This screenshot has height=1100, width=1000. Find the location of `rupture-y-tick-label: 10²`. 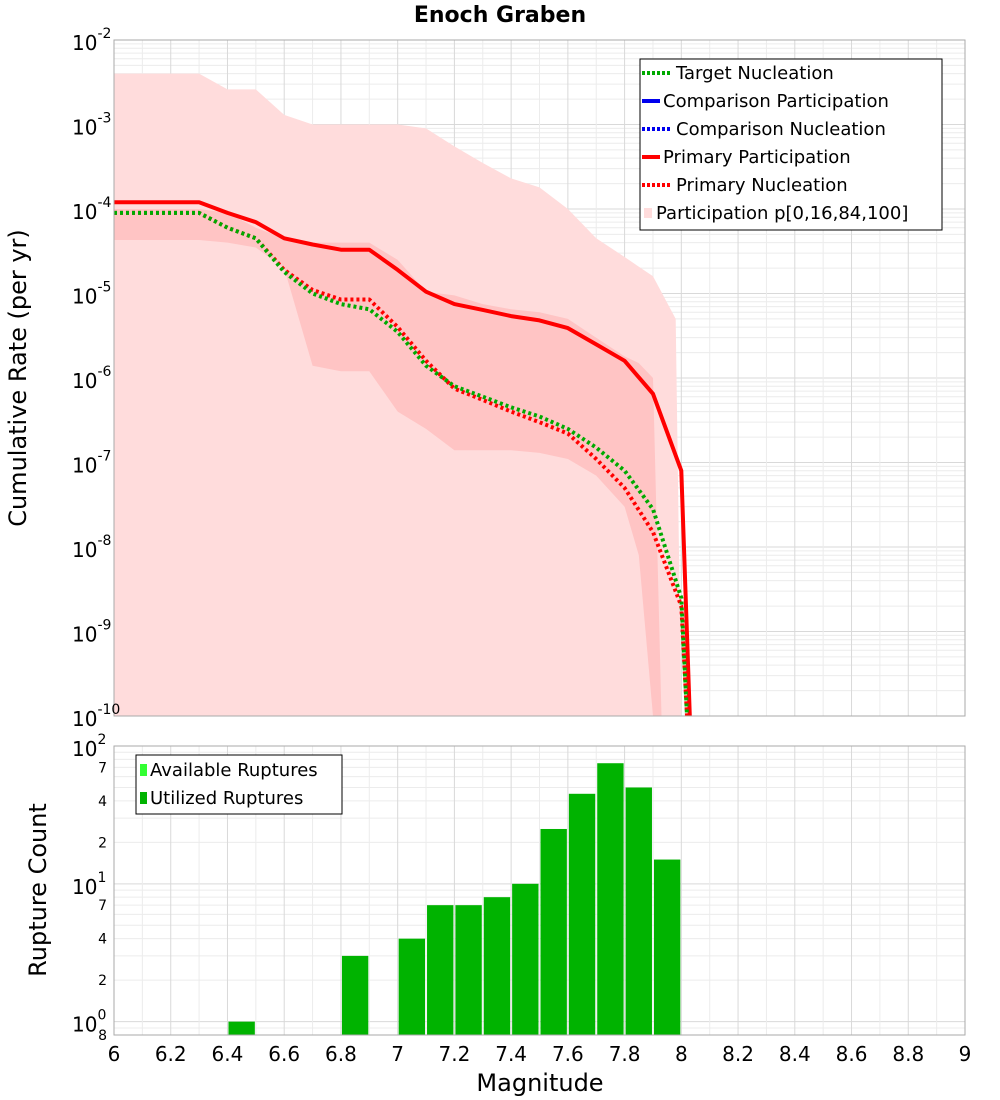

rupture-y-tick-label: 10² is located at coordinates (89, 746).